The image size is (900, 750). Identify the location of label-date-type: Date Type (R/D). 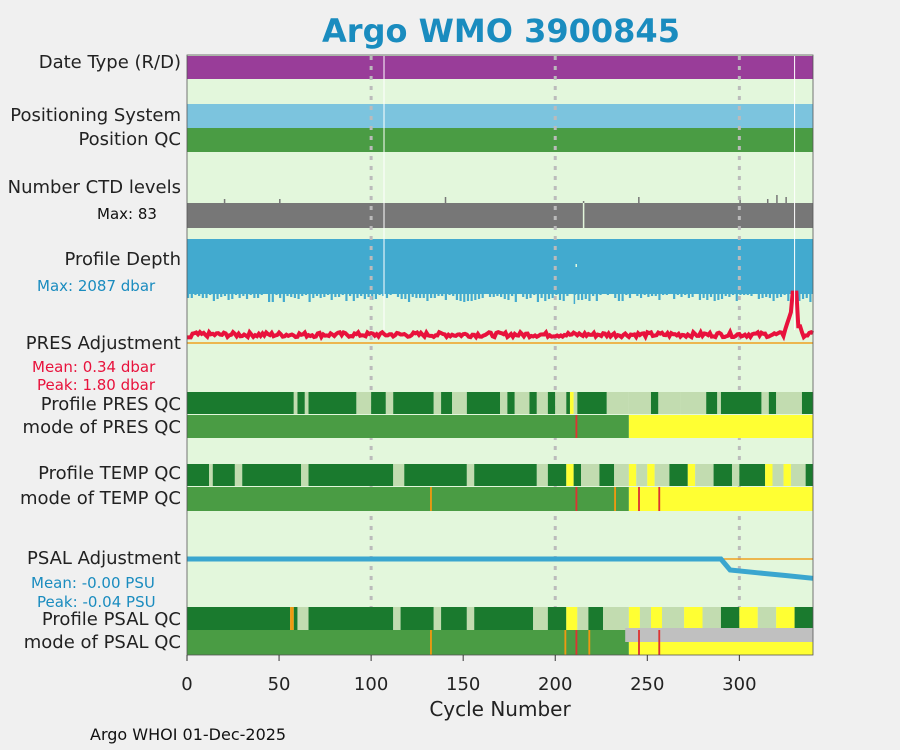
(109, 62).